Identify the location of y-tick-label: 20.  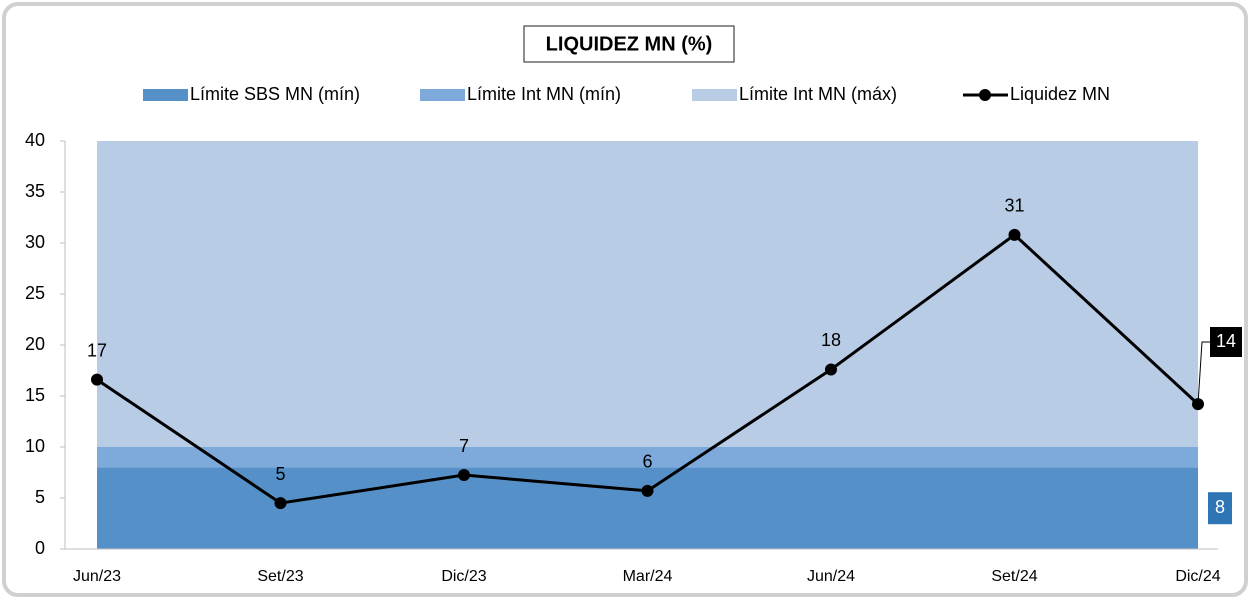
(35, 344).